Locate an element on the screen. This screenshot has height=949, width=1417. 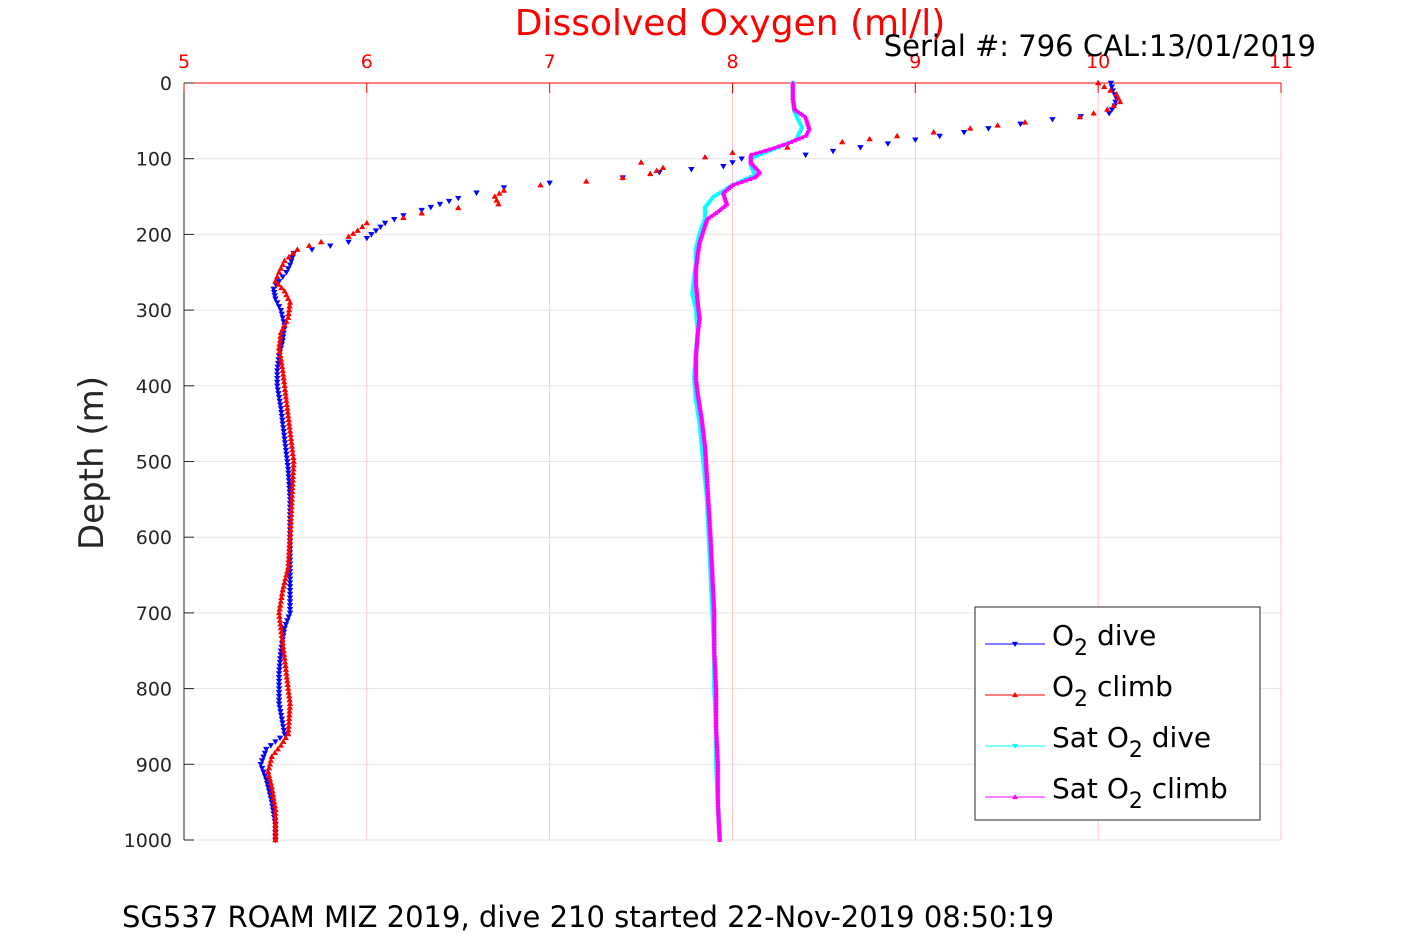
legend-label-o2_climb: O2 climb is located at coordinates (1112, 691).